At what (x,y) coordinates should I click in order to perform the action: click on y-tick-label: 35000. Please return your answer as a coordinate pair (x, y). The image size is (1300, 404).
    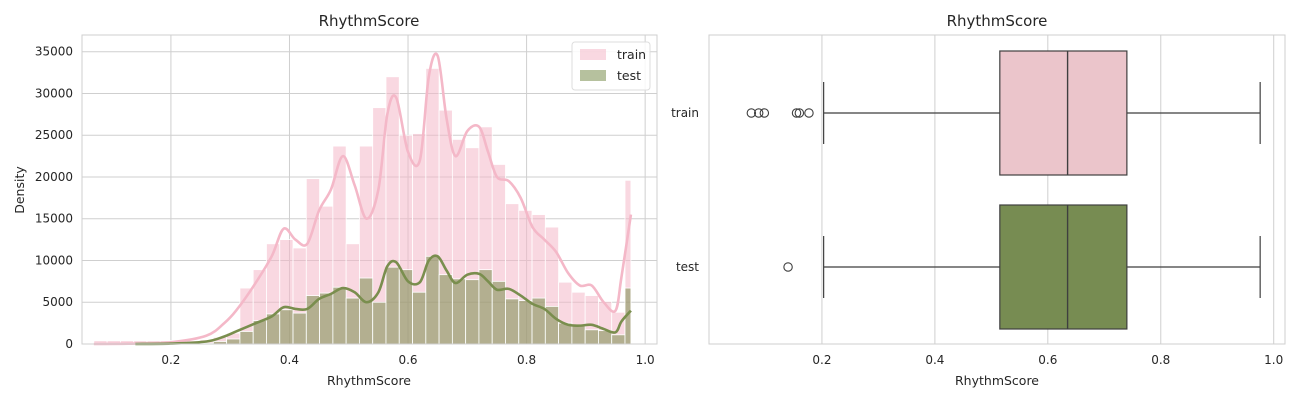
    Looking at the image, I should click on (54, 52).